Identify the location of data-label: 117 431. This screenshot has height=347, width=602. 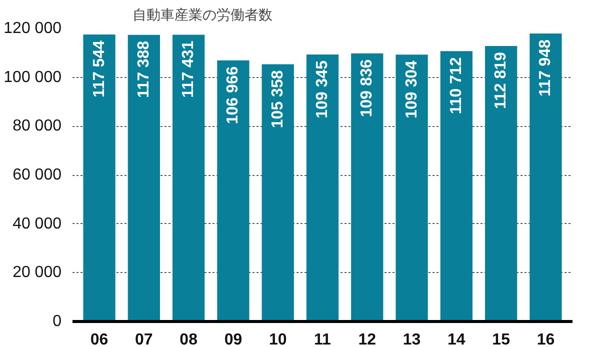
(189, 69).